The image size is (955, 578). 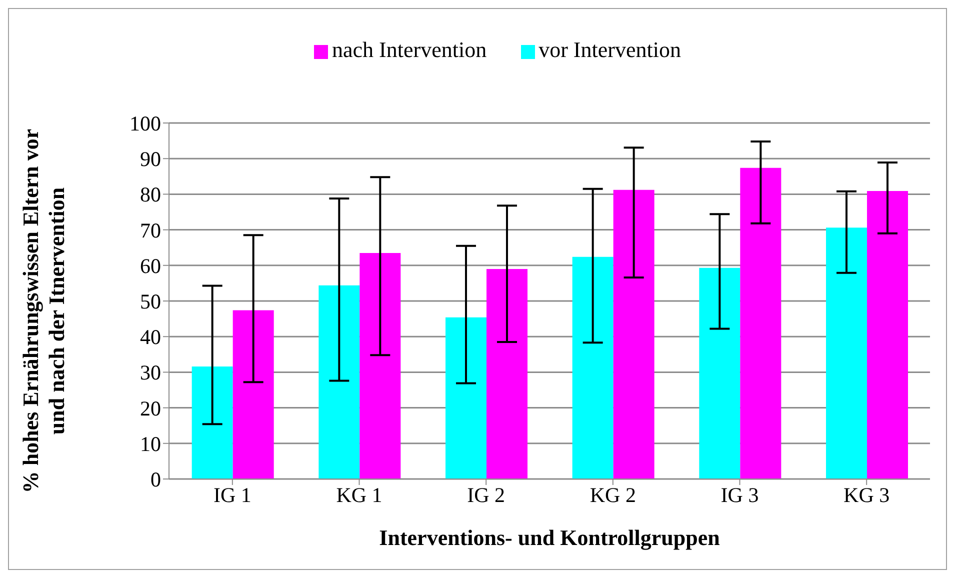 I want to click on y-axis-title: % hohes Ernährungswissen Eltern vor und nach der Itnervention, so click(x=43, y=311).